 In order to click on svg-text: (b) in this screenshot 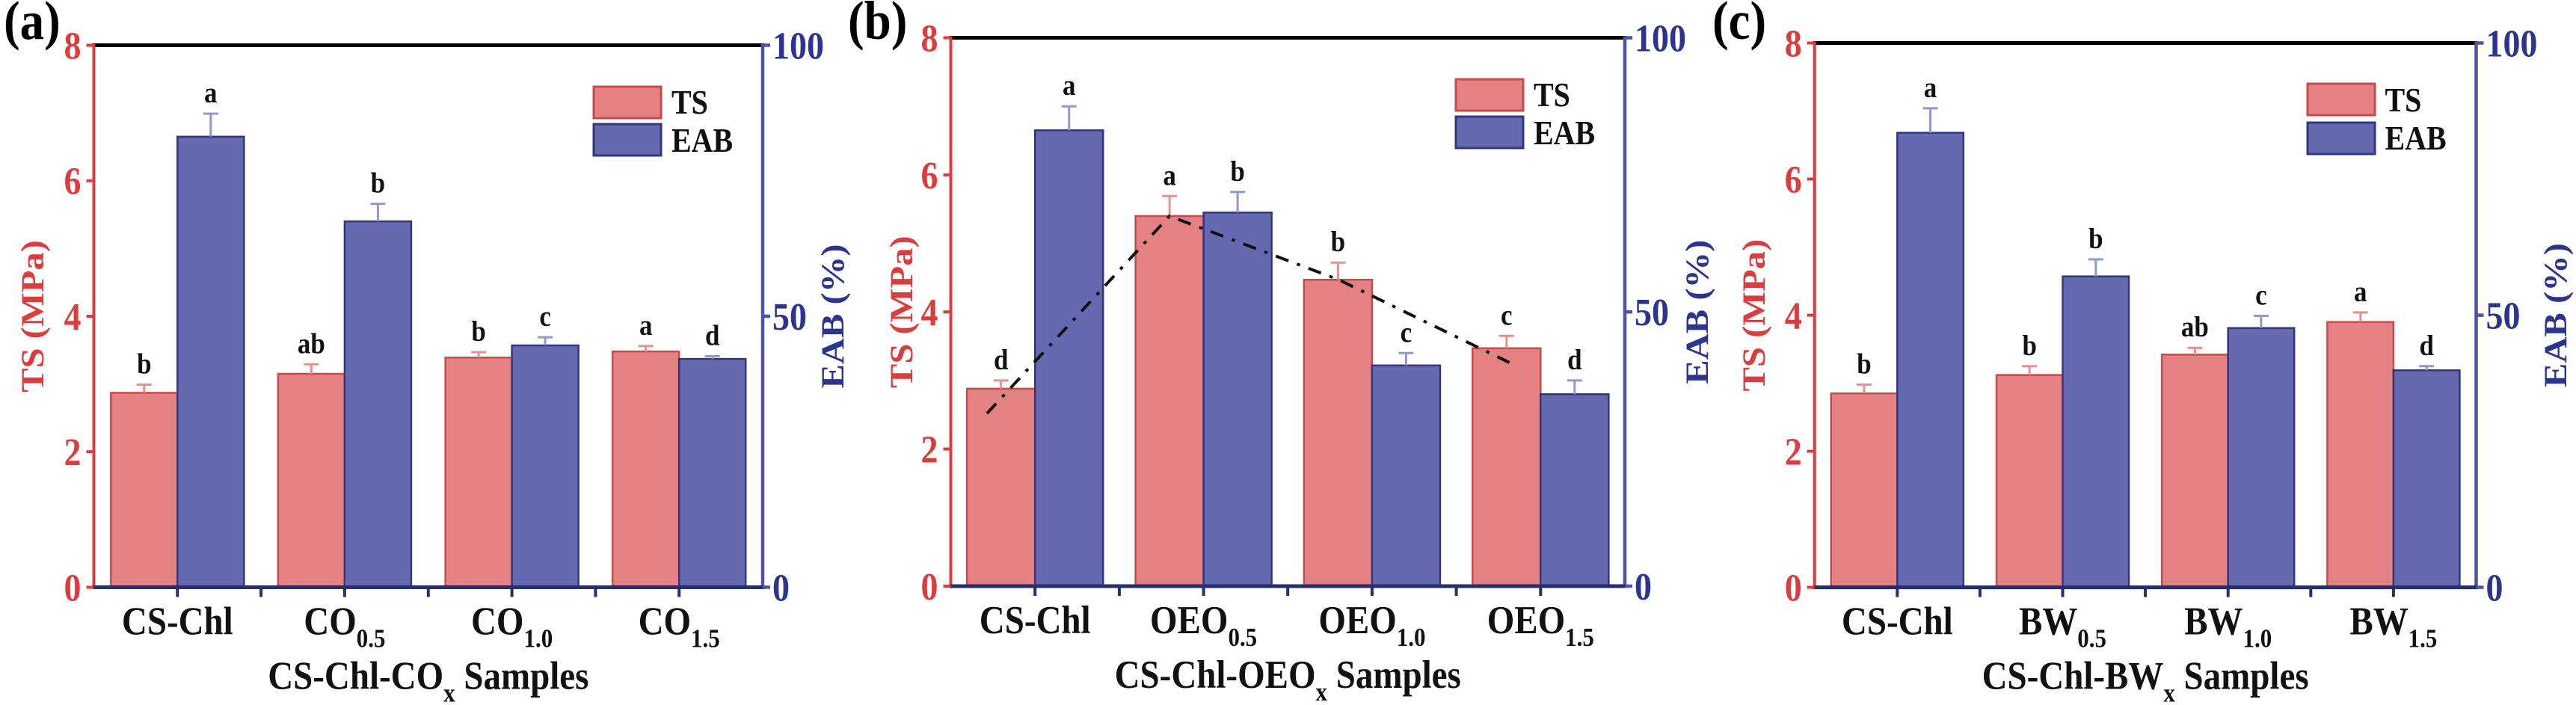, I will do `click(877, 26)`.